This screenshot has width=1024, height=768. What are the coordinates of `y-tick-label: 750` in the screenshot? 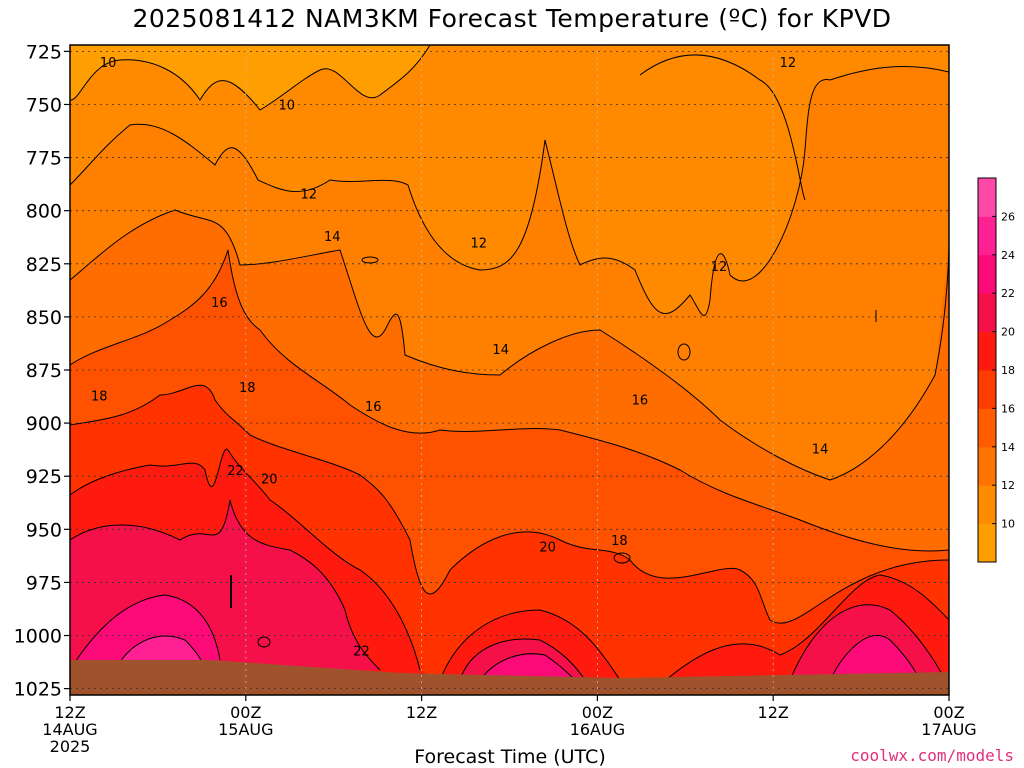 It's located at (44, 105).